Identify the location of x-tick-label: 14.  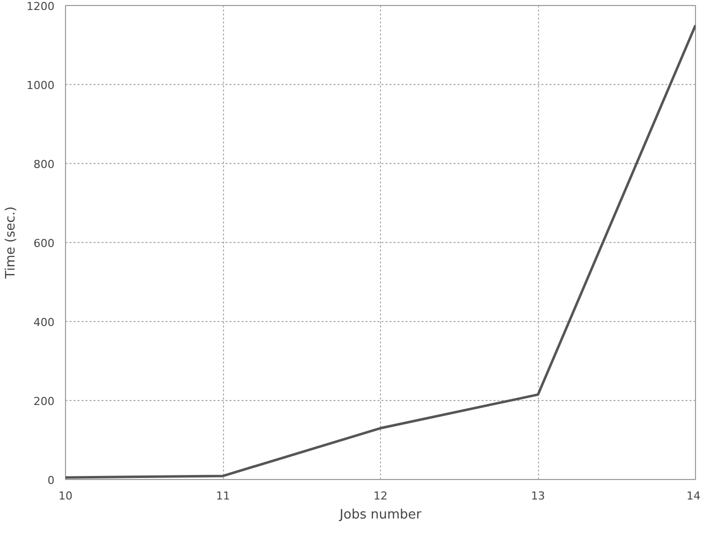
(693, 496).